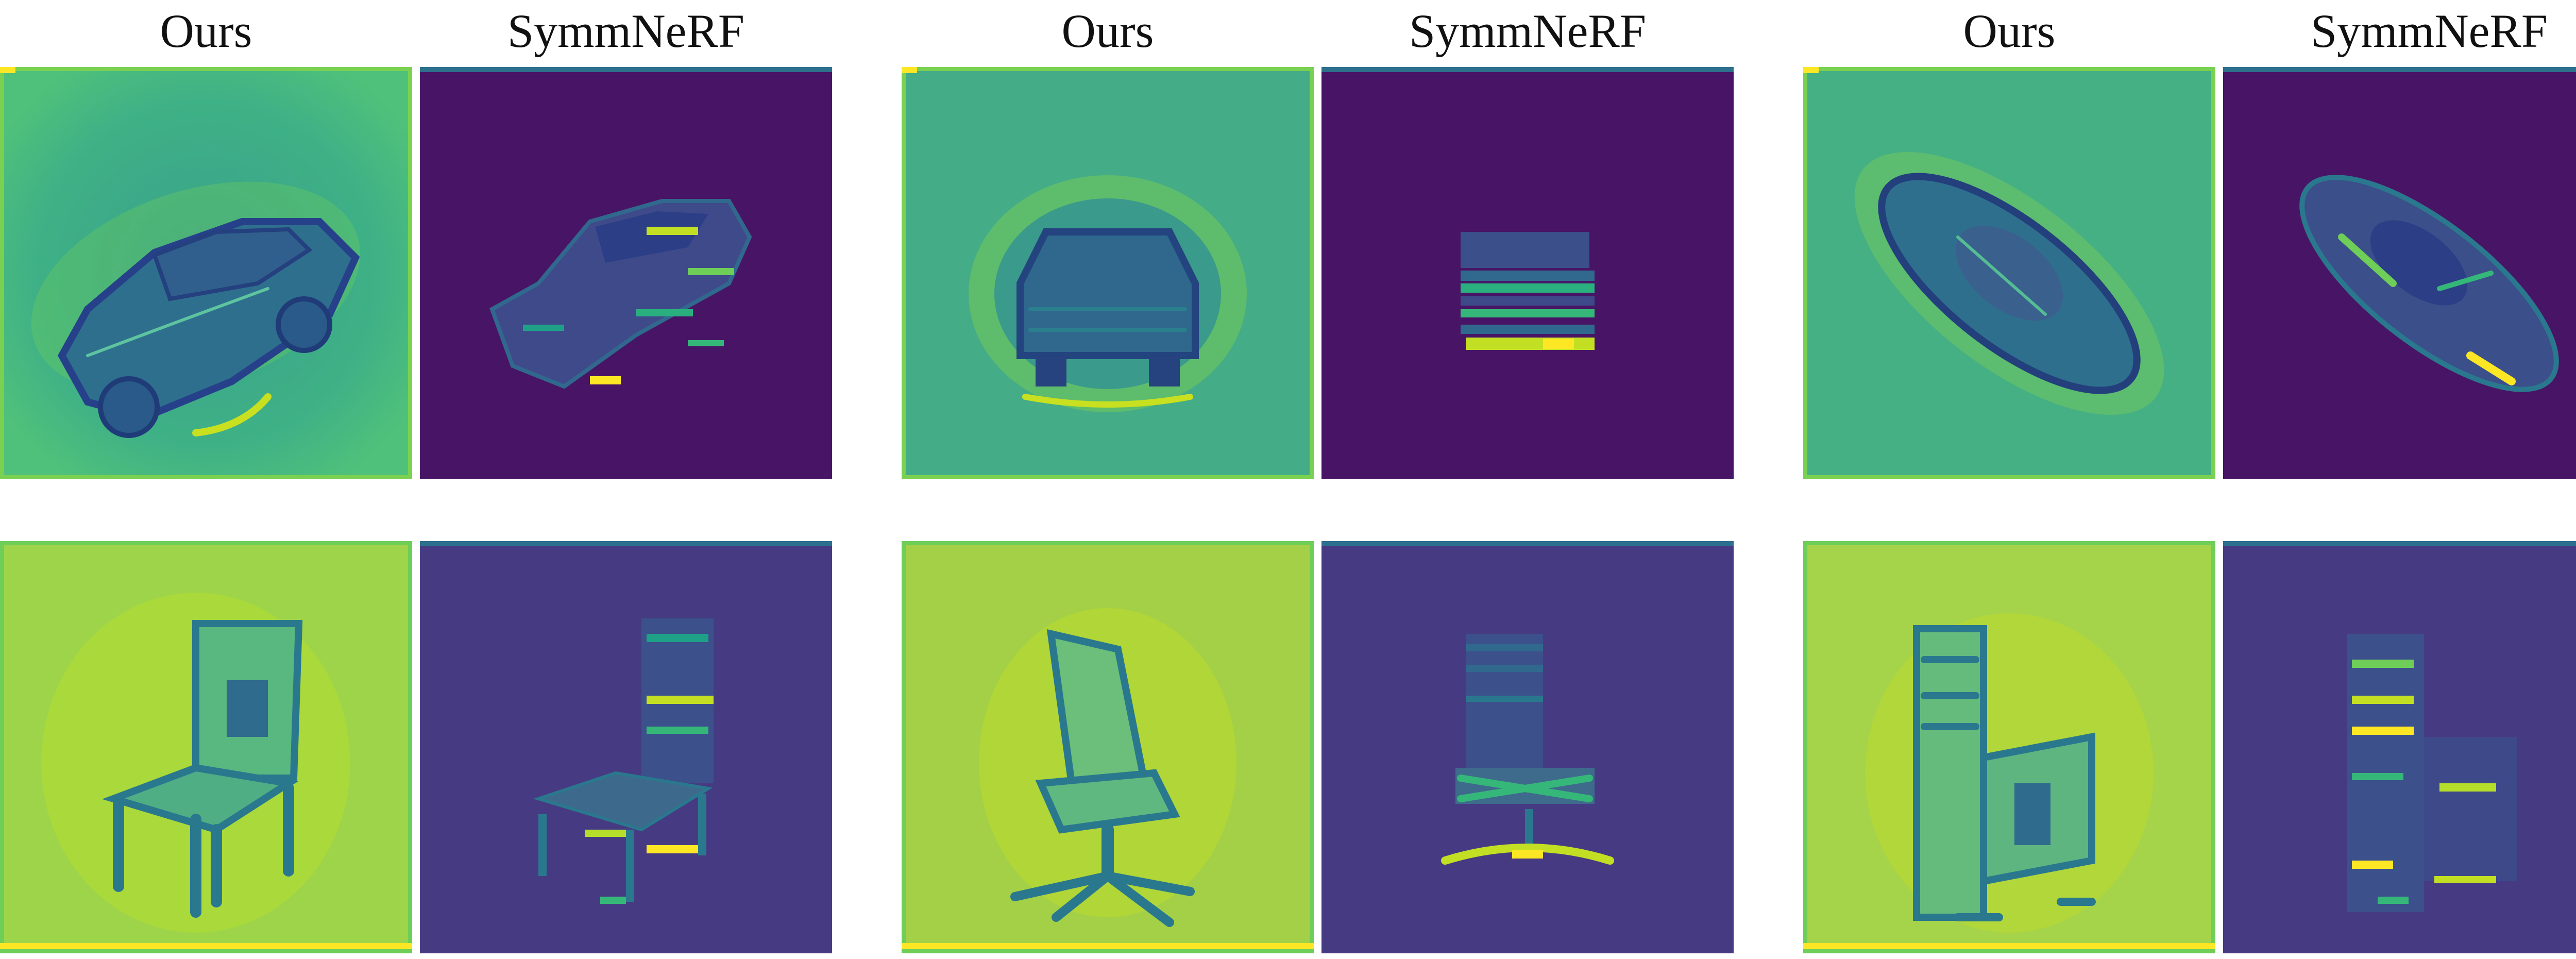 The height and width of the screenshot is (959, 2576). What do you see at coordinates (2429, 31) in the screenshot?
I see `column-header-symmnerf-3: SymmNeRF` at bounding box center [2429, 31].